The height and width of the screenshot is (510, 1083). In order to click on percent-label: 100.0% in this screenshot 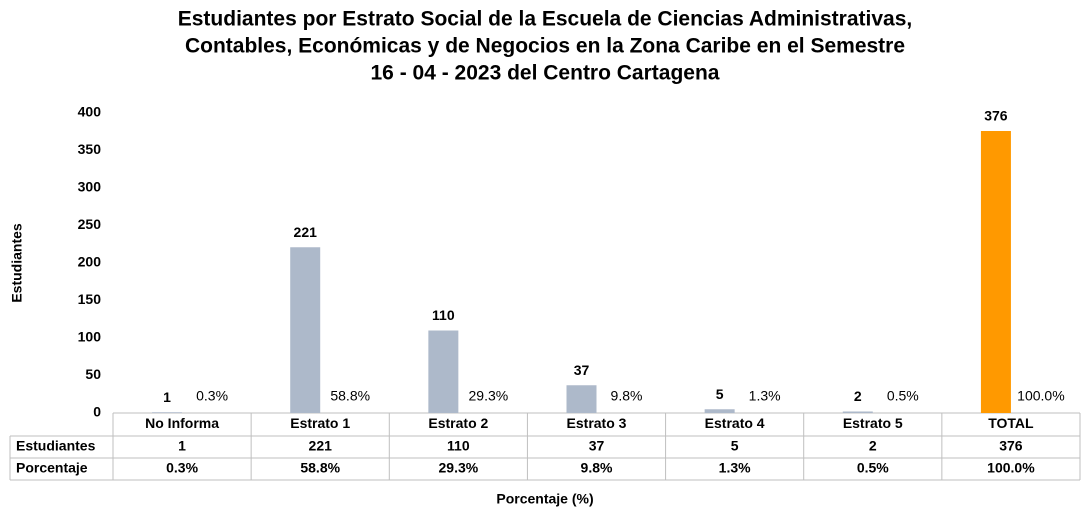, I will do `click(1040, 396)`.